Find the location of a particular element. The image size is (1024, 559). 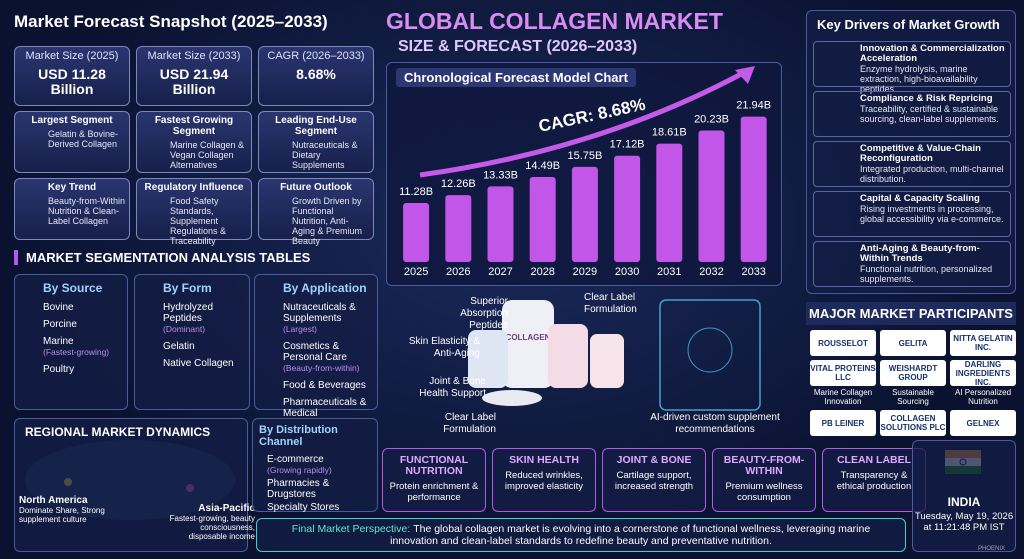

item-label: E-commerce is located at coordinates (295, 459).